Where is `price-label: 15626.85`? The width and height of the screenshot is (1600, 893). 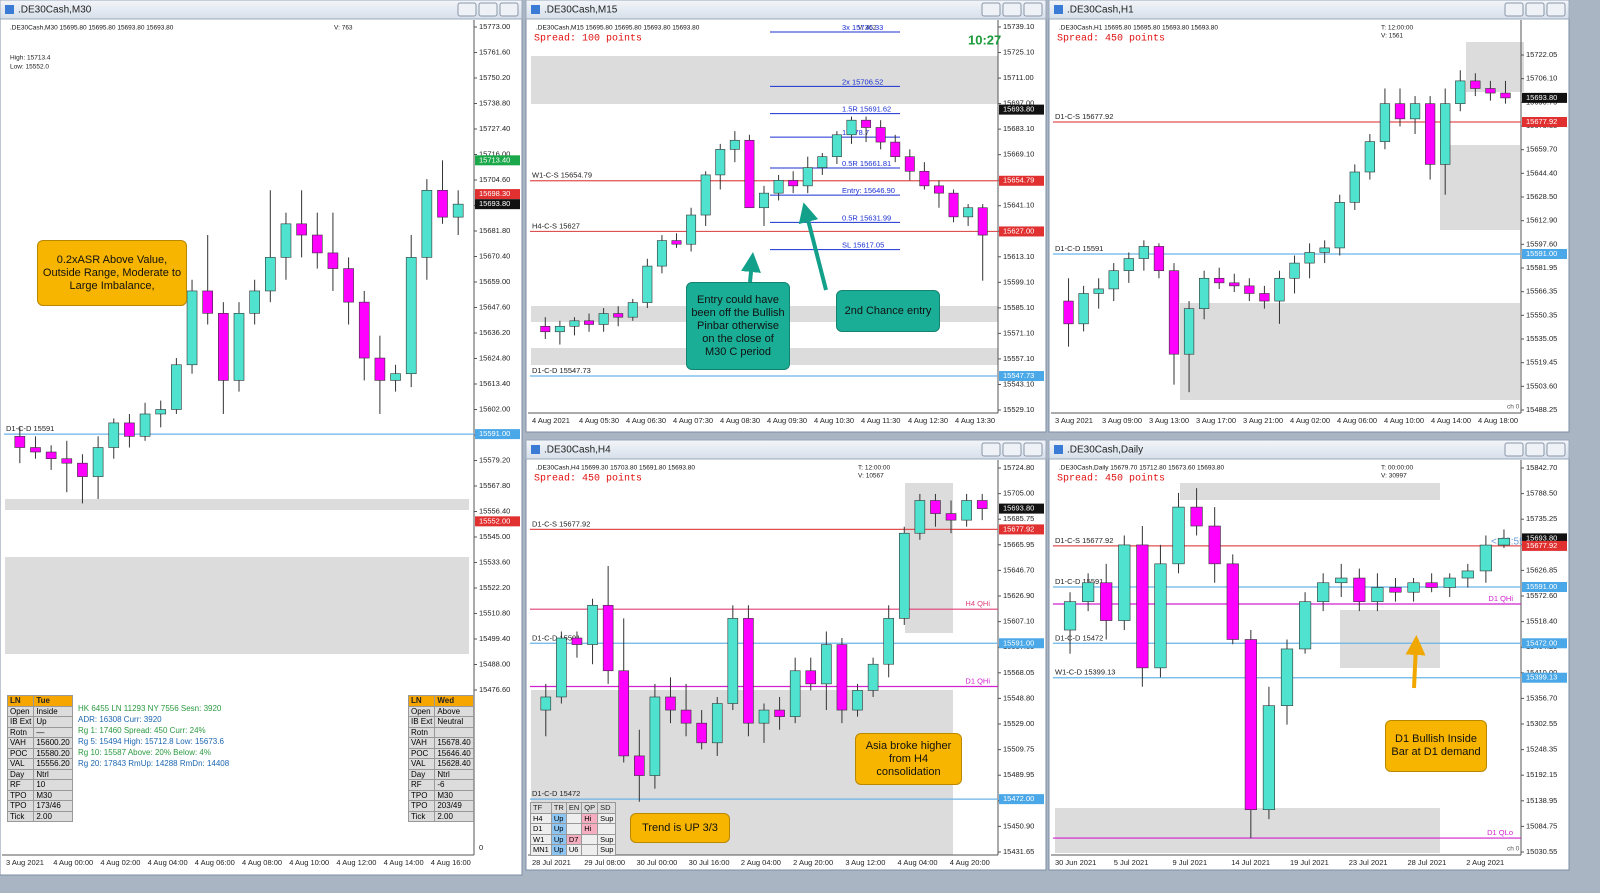 price-label: 15626.85 is located at coordinates (1541, 569).